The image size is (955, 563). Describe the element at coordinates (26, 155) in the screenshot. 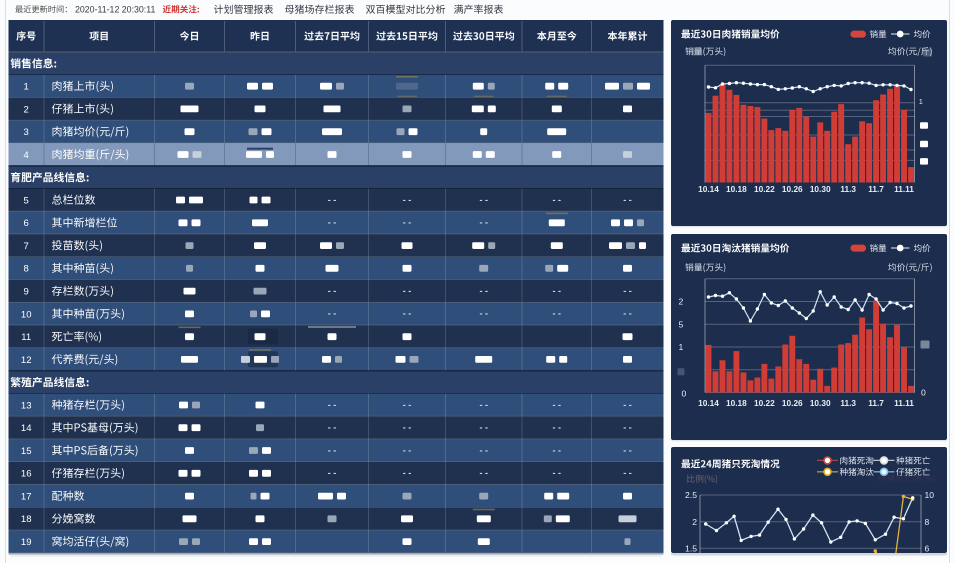

I see `svg-text: 4` at that location.